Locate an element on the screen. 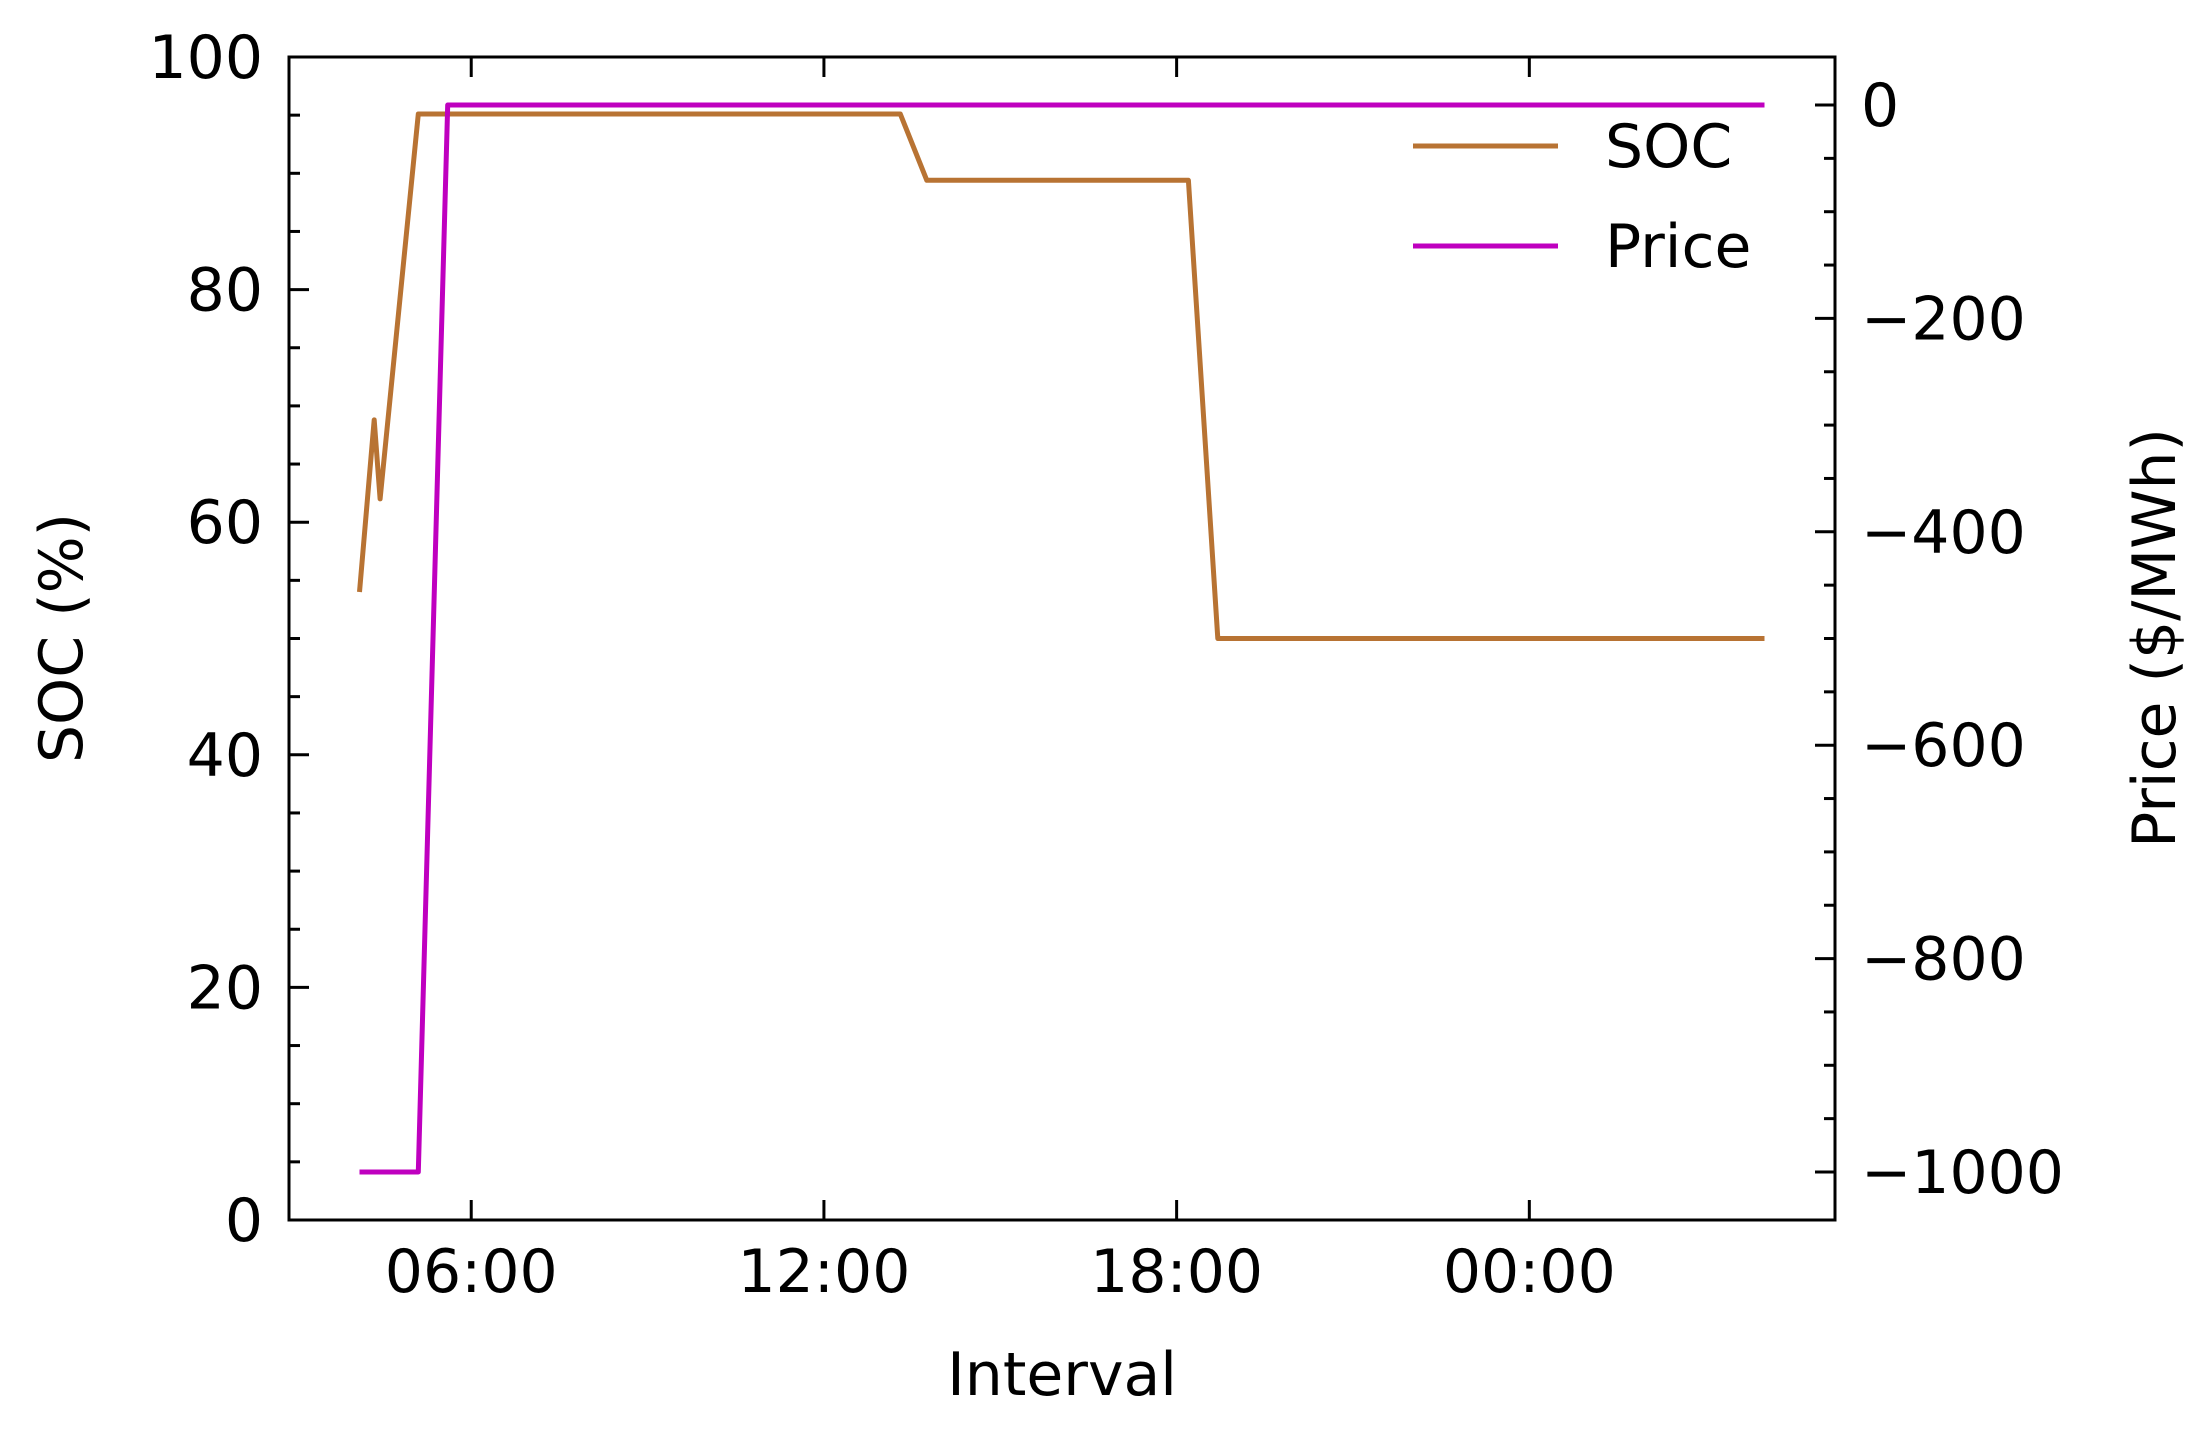 The width and height of the screenshot is (2204, 1435). legend-label-soc: SOC is located at coordinates (1668, 147).